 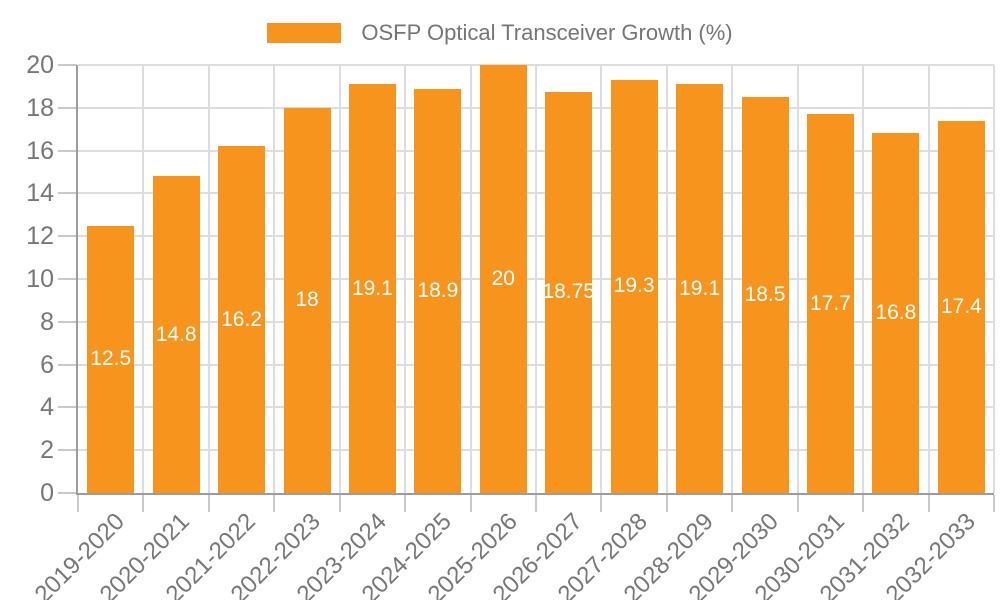 I want to click on y-axis-line, so click(x=77, y=280).